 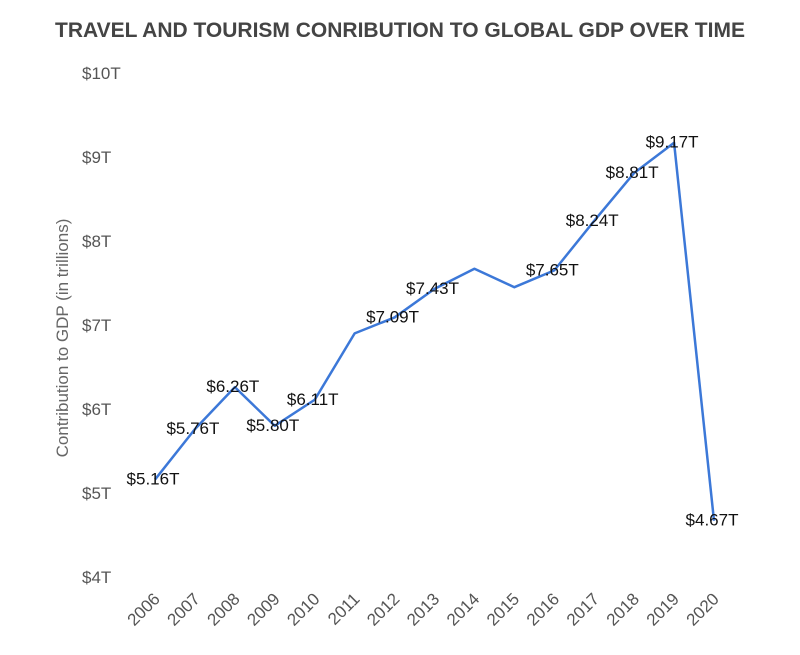 I want to click on data-label: $4.67T, so click(x=712, y=520).